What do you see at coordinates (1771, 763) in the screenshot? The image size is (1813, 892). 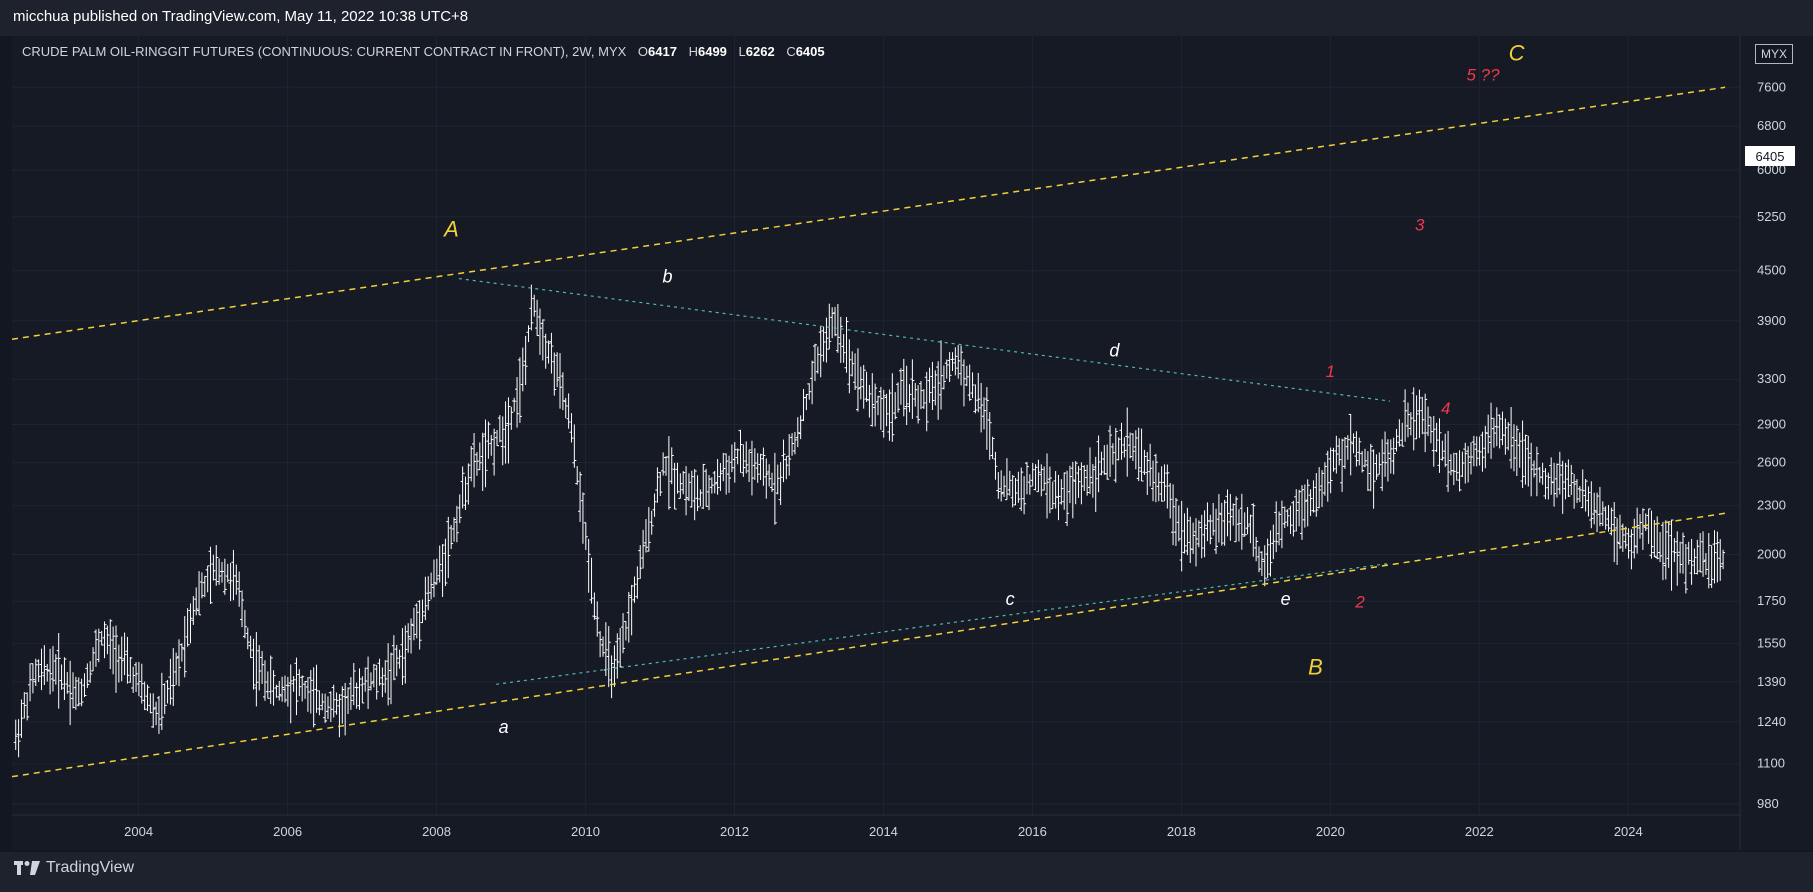 I see `y-tick-label: 1100` at bounding box center [1771, 763].